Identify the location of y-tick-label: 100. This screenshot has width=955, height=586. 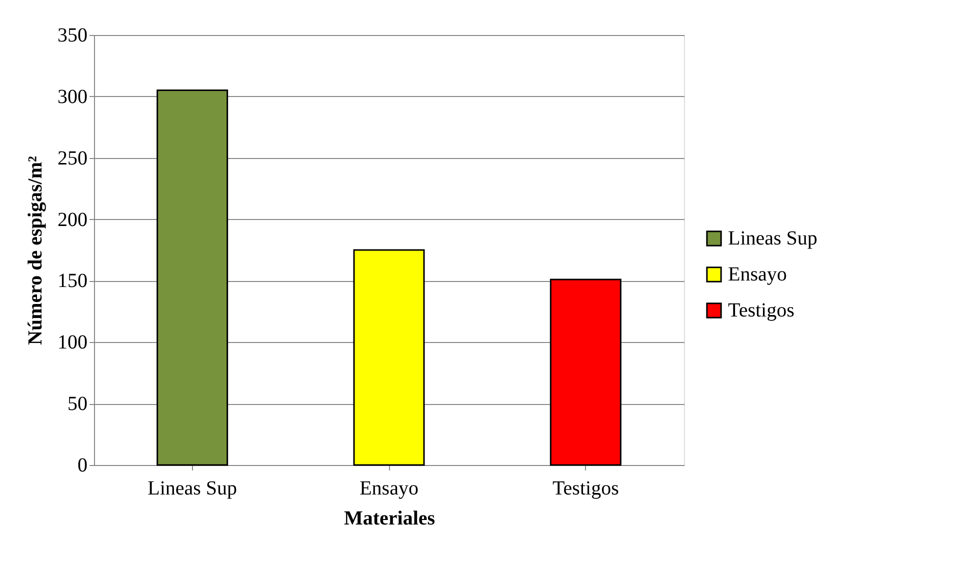
(73, 343).